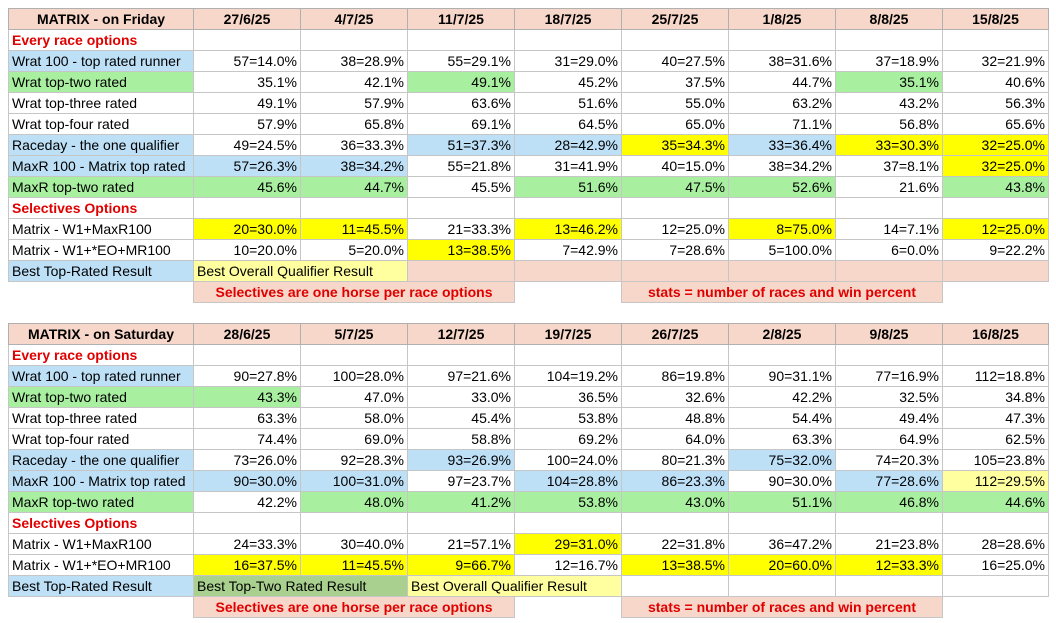 The width and height of the screenshot is (1056, 623). I want to click on stat-cell: 56.8%, so click(889, 124).